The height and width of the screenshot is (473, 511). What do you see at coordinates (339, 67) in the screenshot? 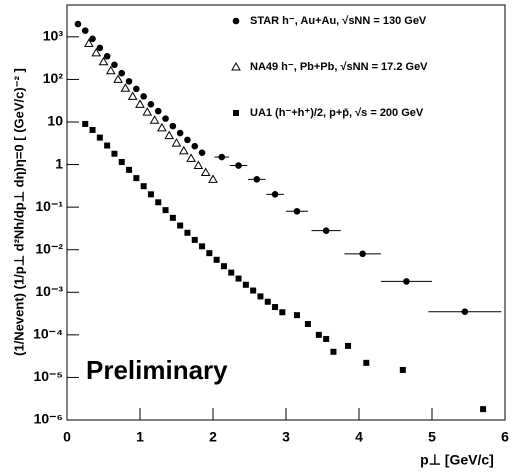
I see `legend-label: NA49 h⁻, Pb+Pb, √sNN = 17.2 GeV` at bounding box center [339, 67].